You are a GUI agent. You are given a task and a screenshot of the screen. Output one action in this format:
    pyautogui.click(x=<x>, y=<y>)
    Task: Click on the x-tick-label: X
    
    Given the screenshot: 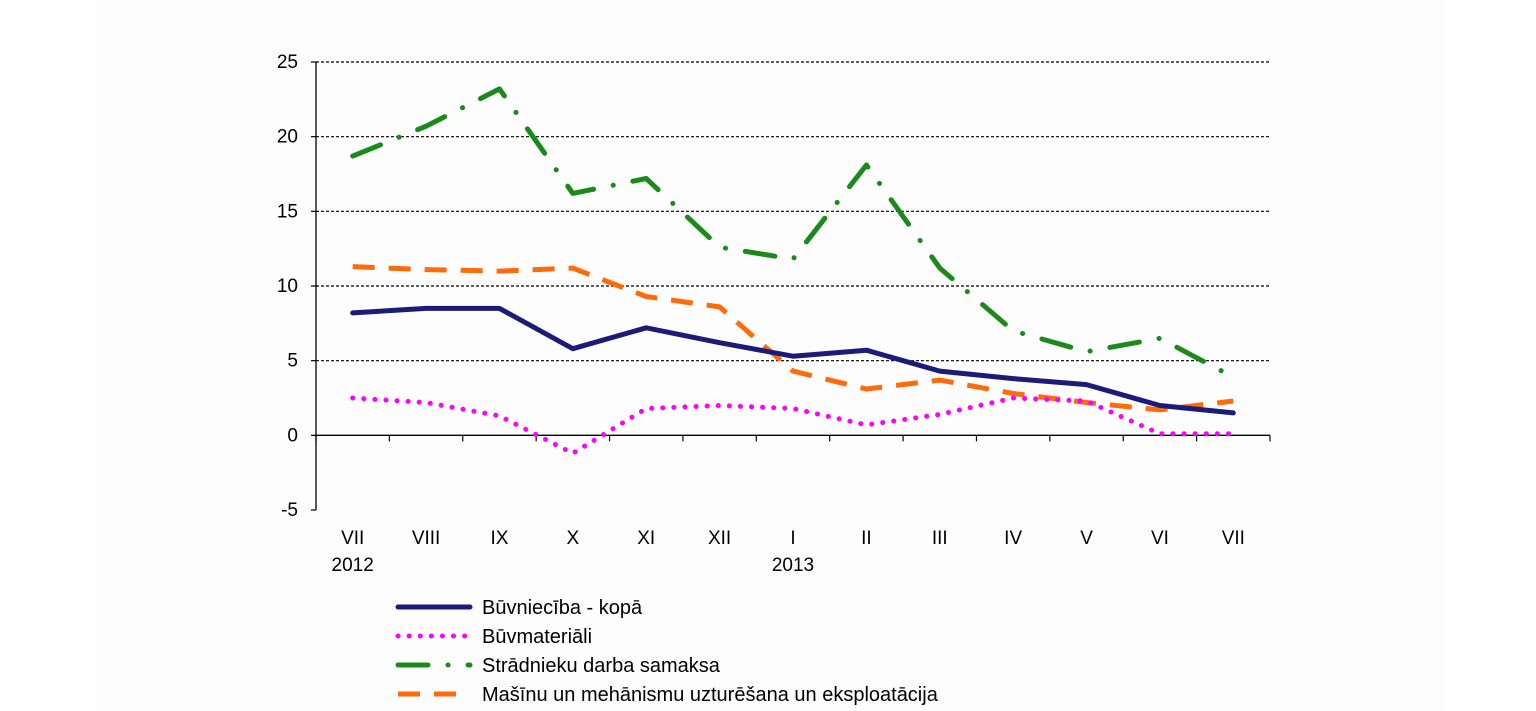 What is the action you would take?
    pyautogui.click(x=573, y=538)
    